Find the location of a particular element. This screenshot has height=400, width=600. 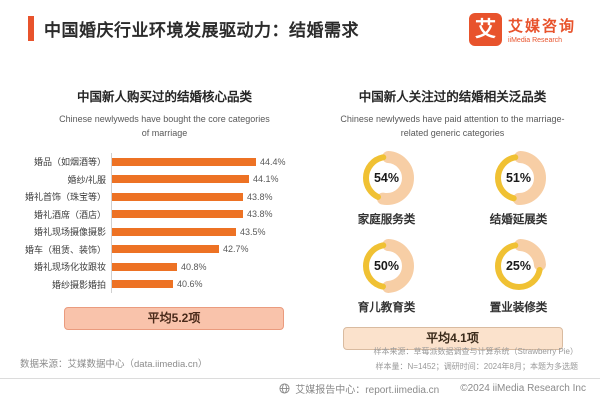

bar-row: 婚车（租赁、装饰） 42.7% is located at coordinates (164, 249).